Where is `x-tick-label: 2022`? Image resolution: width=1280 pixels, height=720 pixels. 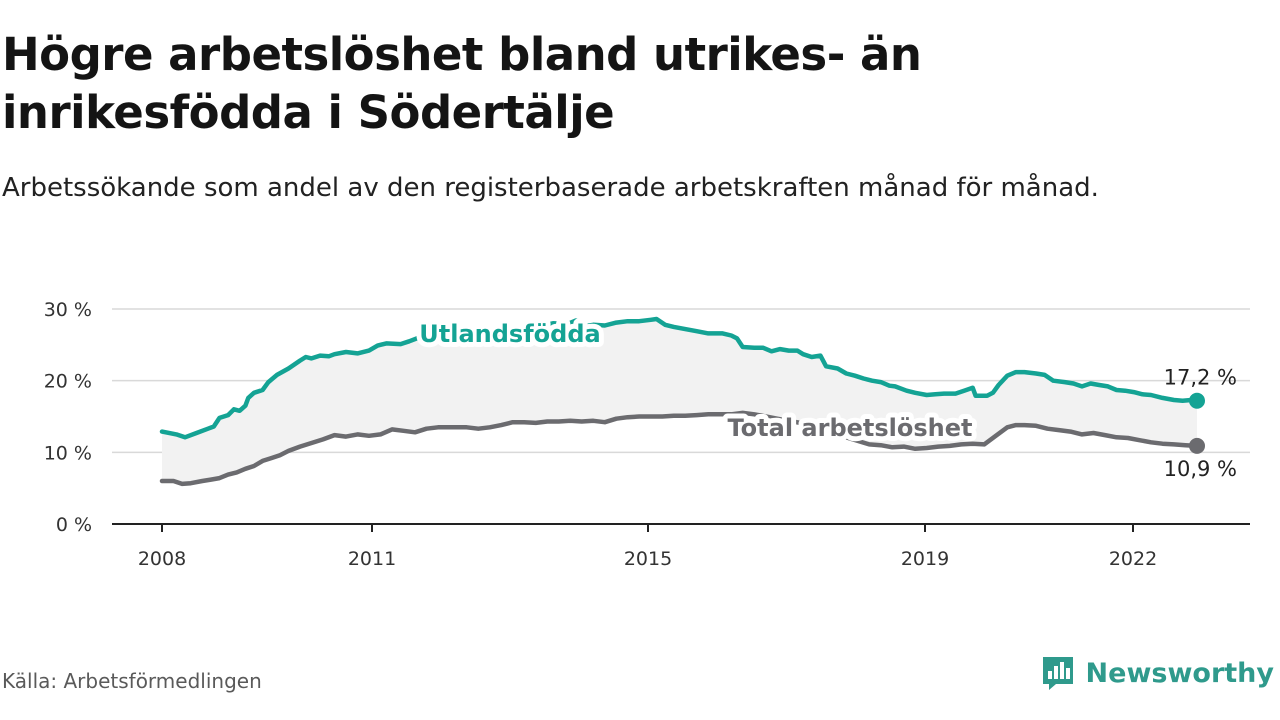
x-tick-label: 2022 is located at coordinates (1133, 559).